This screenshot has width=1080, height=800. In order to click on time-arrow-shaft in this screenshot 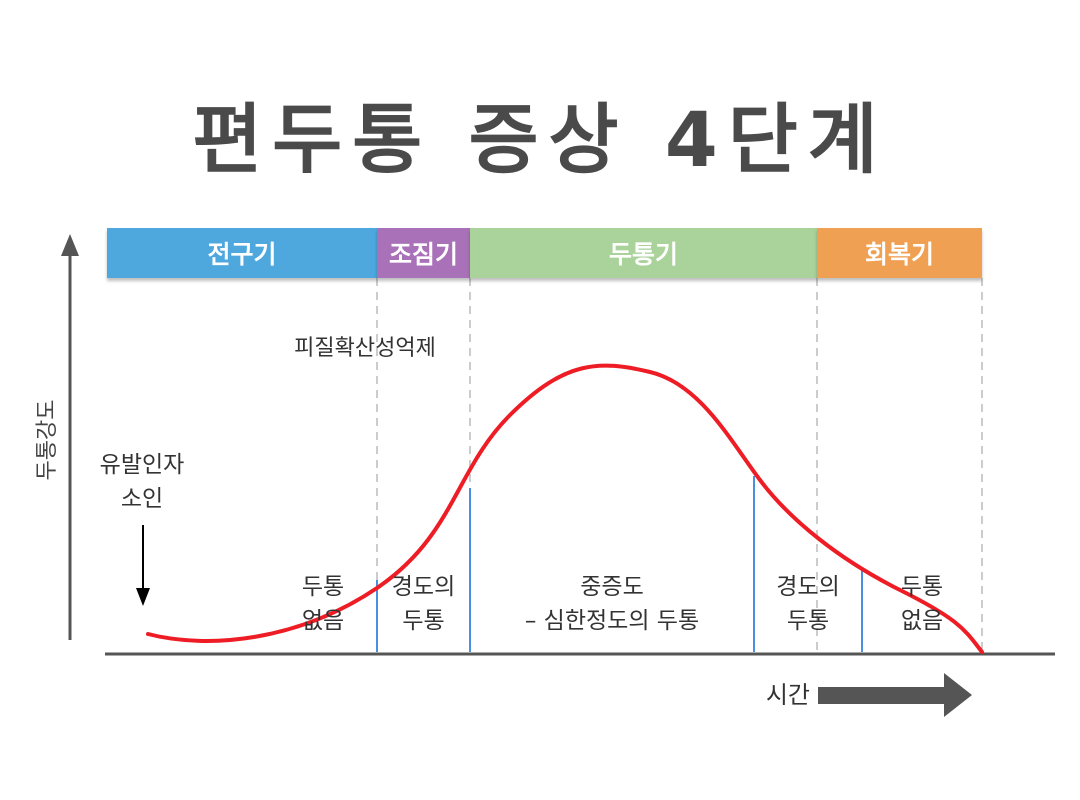, I will do `click(882, 695)`.